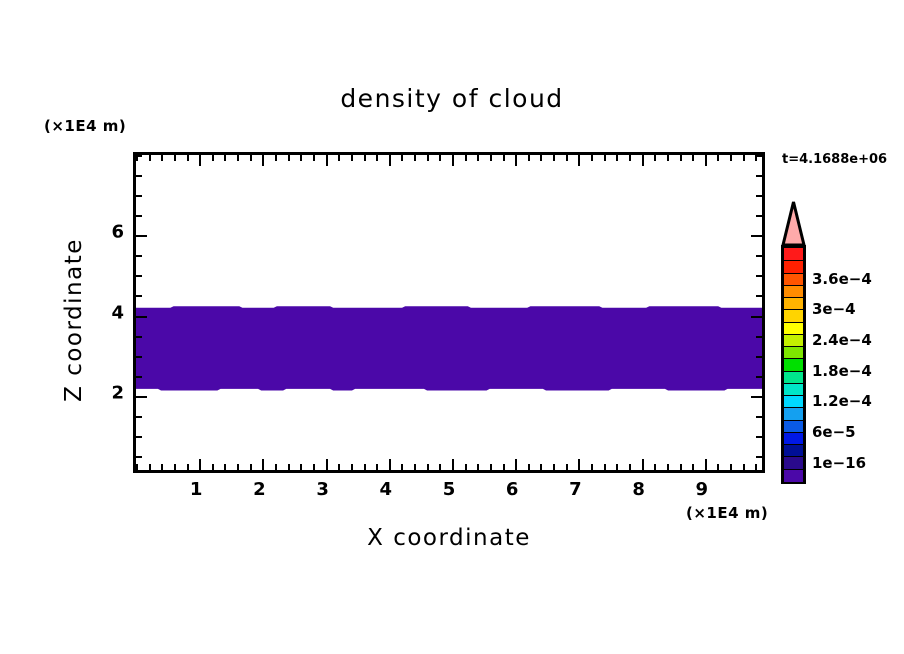 This screenshot has height=654, width=904. I want to click on cloud-density-band, so click(449, 348).